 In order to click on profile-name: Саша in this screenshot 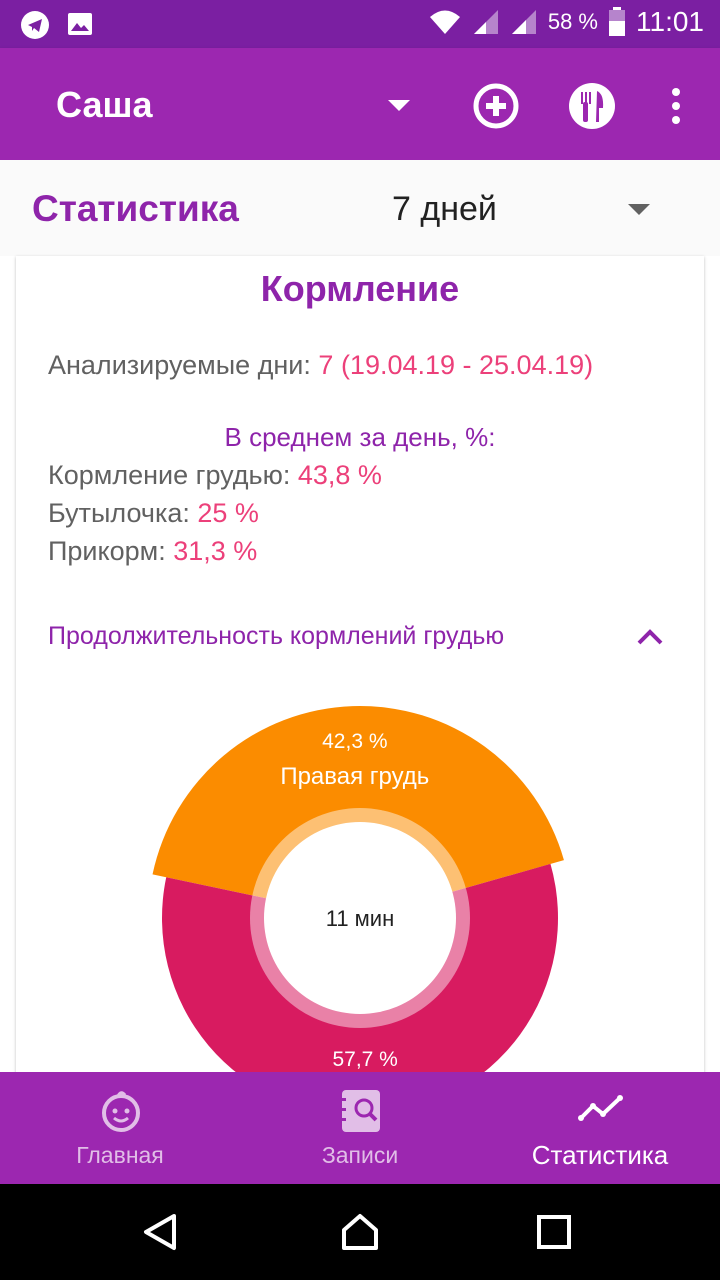, I will do `click(104, 104)`.